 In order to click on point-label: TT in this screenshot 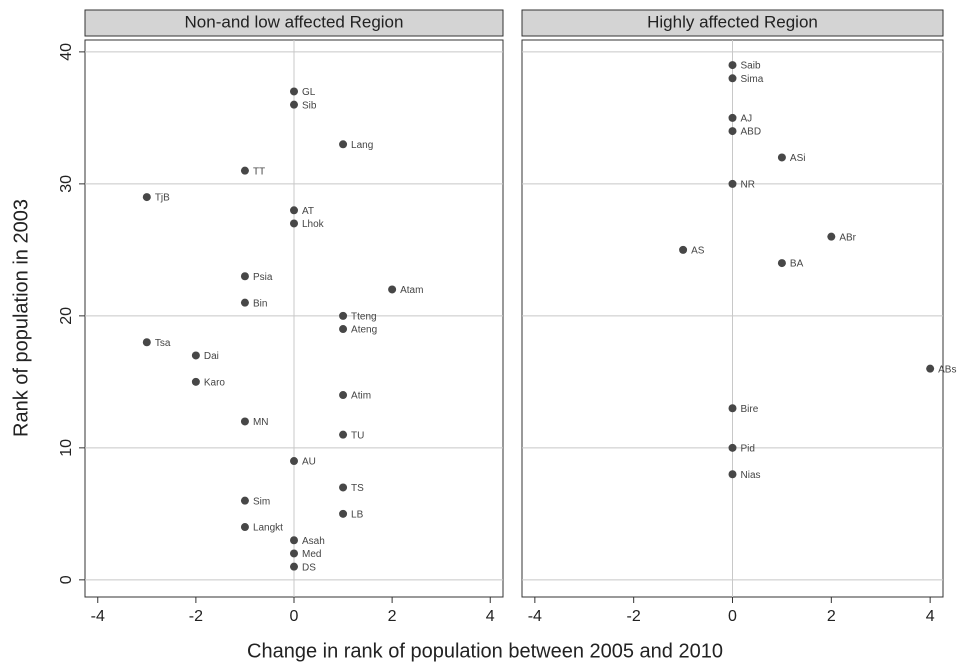, I will do `click(259, 171)`.